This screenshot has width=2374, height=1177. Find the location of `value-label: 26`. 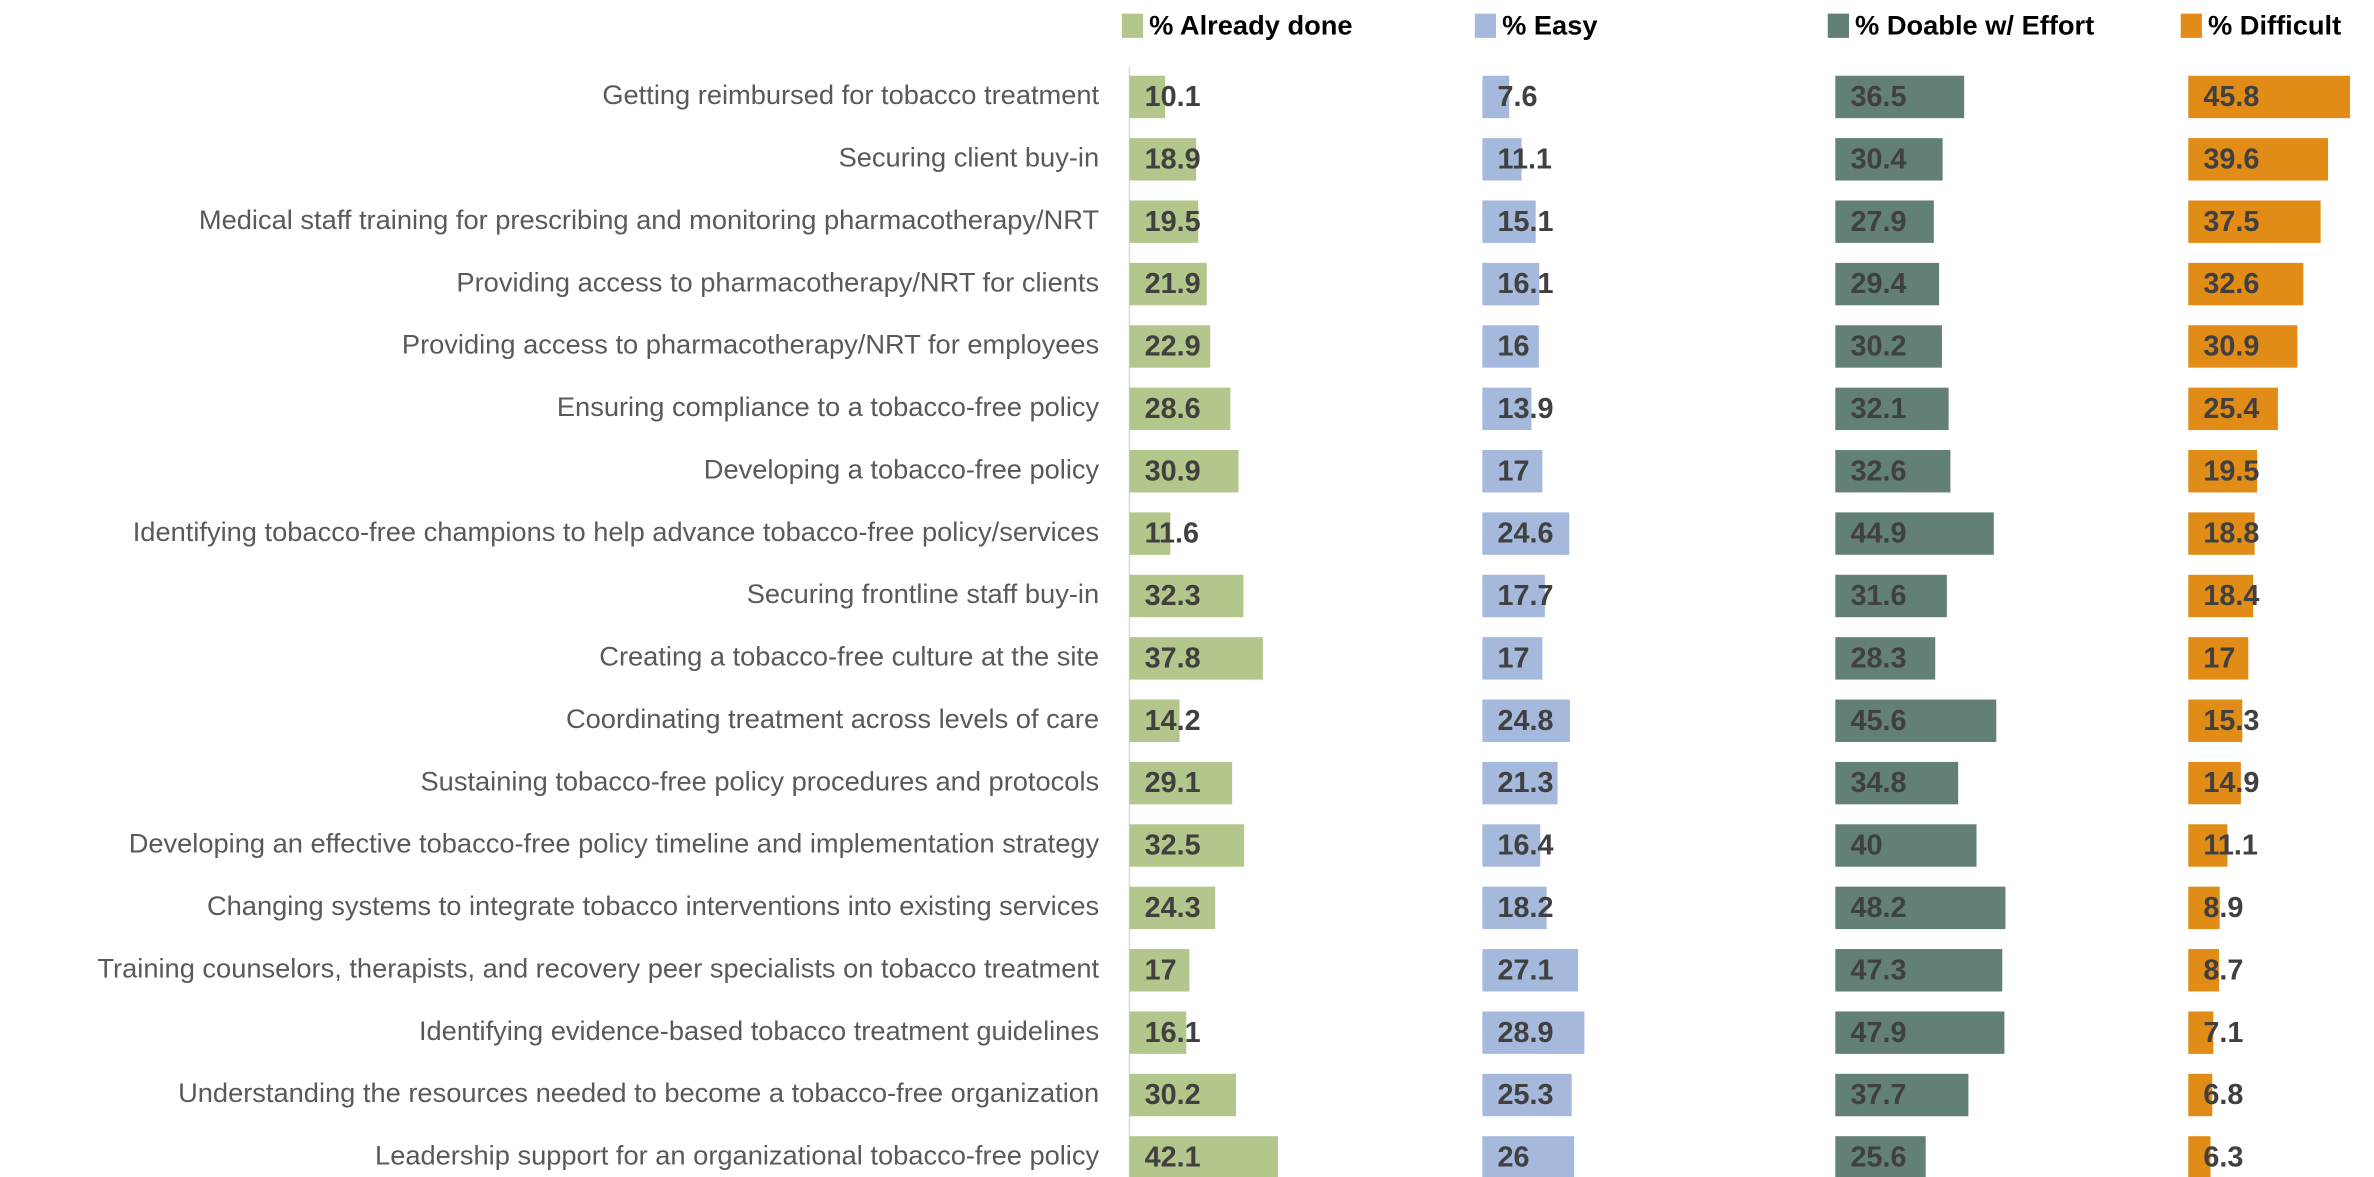

value-label: 26 is located at coordinates (1514, 1158).